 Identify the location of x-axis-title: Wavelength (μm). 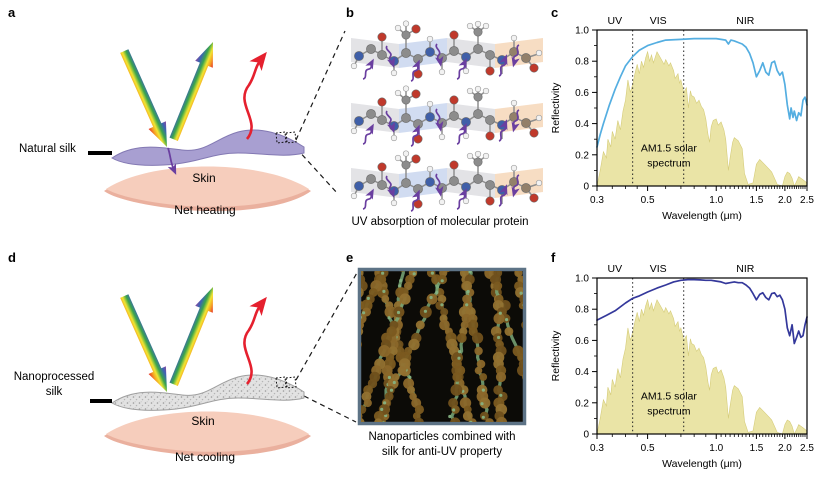
(702, 464).